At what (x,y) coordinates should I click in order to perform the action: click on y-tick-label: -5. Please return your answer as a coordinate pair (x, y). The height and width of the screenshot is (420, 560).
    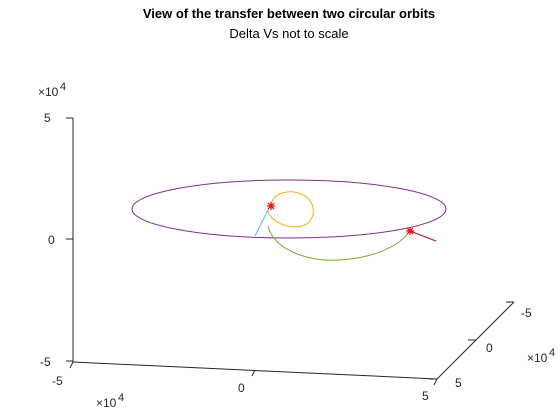
    Looking at the image, I should click on (526, 313).